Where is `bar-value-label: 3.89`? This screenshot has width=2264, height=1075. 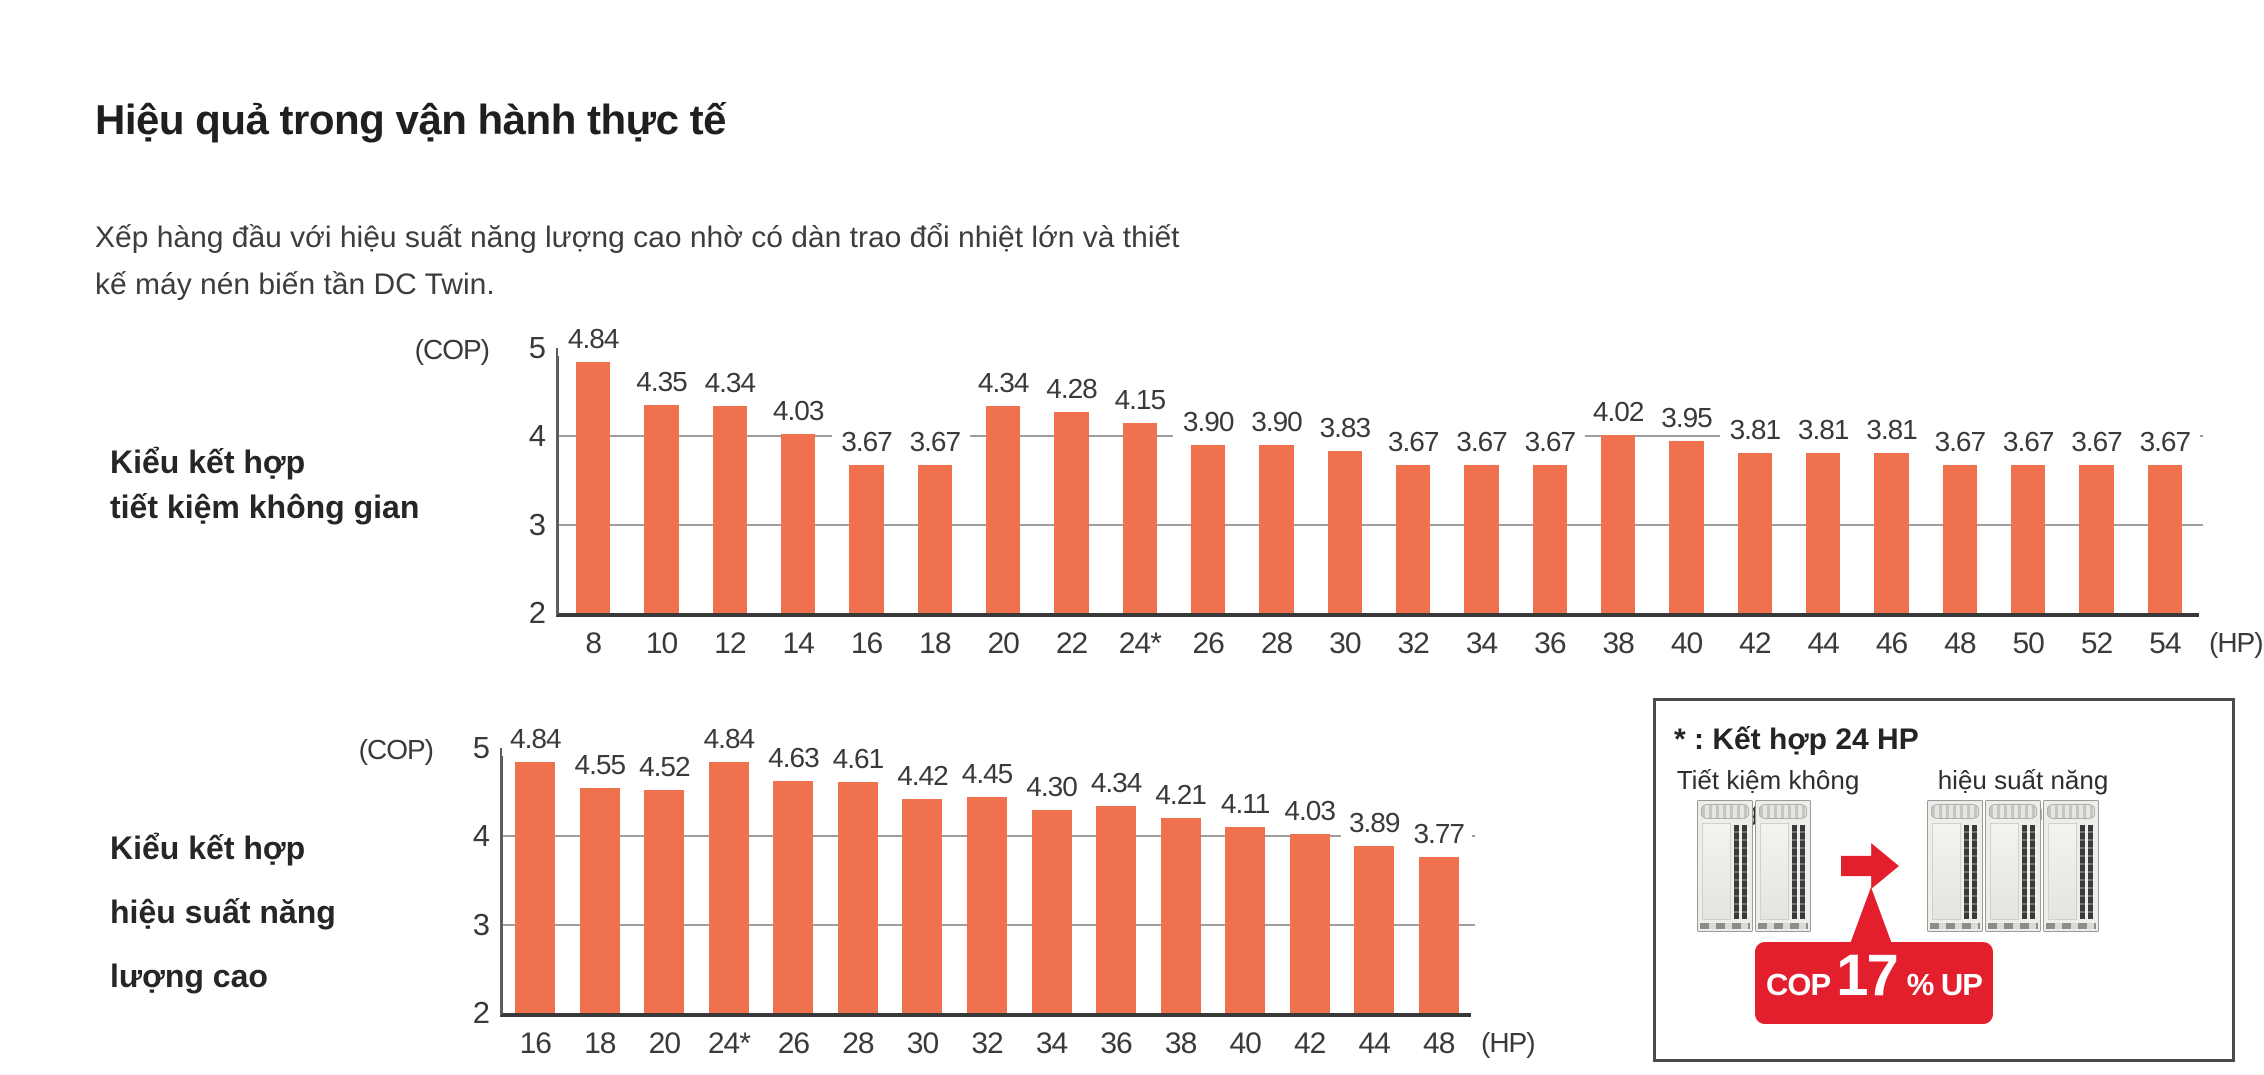 bar-value-label: 3.89 is located at coordinates (1374, 823).